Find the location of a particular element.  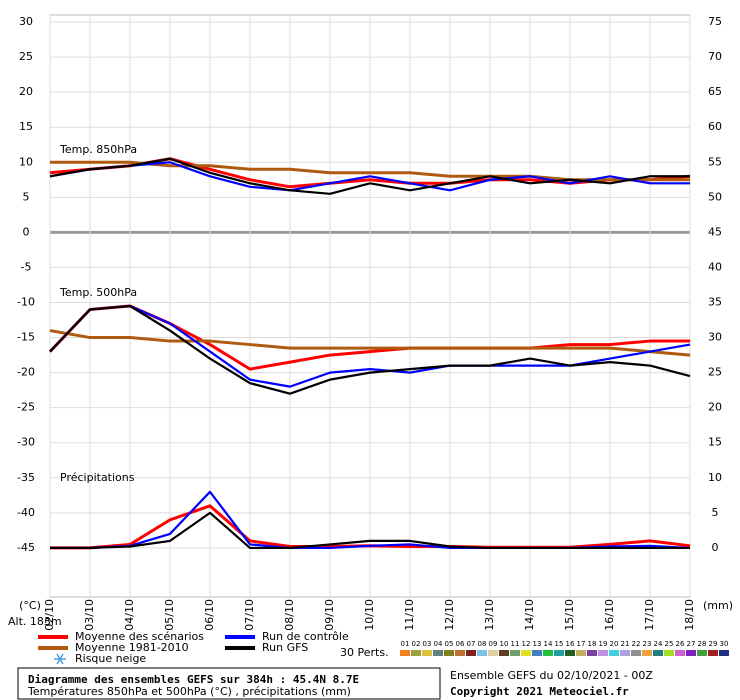

y2-tick-label: 55 is located at coordinates (715, 161).